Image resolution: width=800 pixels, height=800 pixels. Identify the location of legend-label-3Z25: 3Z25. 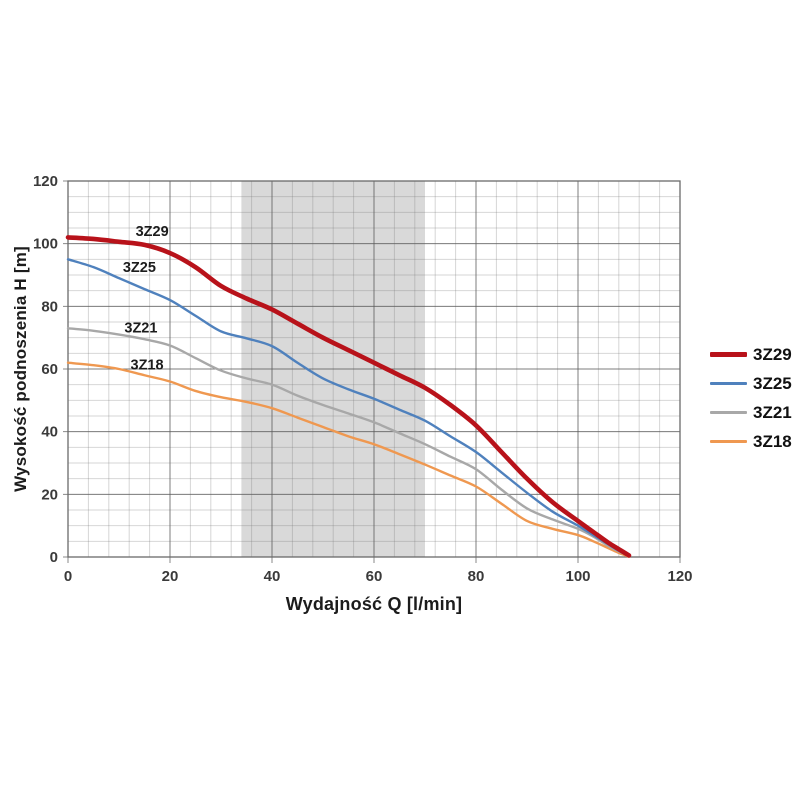
(772, 383).